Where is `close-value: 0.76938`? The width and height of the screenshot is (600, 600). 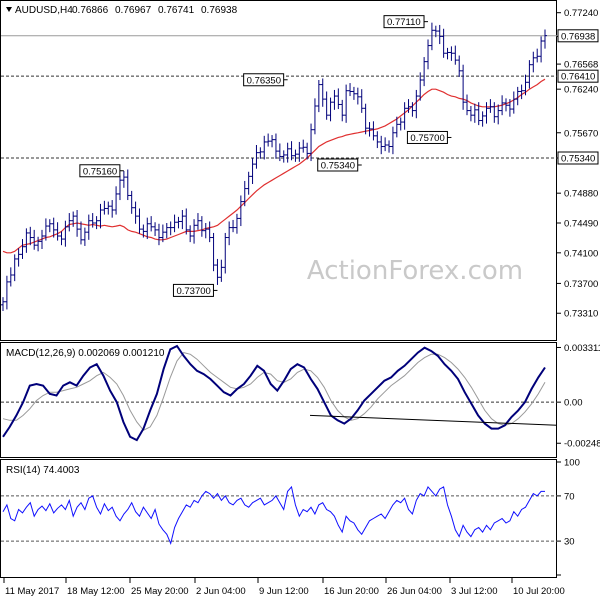 close-value: 0.76938 is located at coordinates (219, 10).